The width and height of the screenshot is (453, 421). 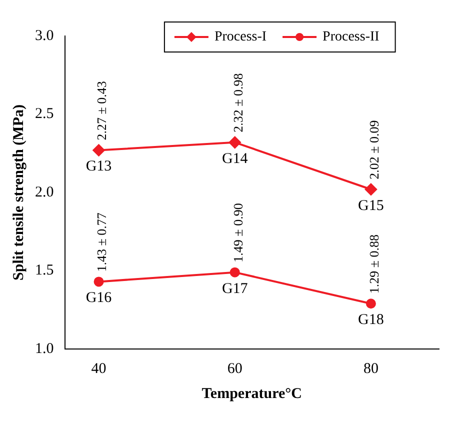 I want to click on data-label: 2.27 ± 0.43, so click(x=102, y=110).